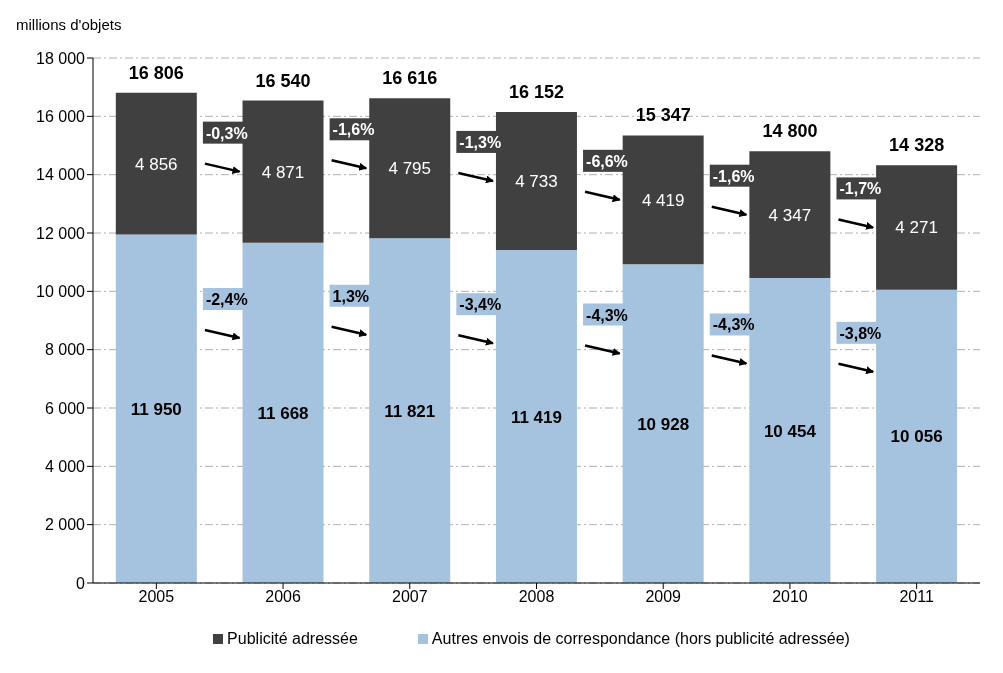 The image size is (1003, 673). What do you see at coordinates (860, 333) in the screenshot?
I see `annotation: -3,8%` at bounding box center [860, 333].